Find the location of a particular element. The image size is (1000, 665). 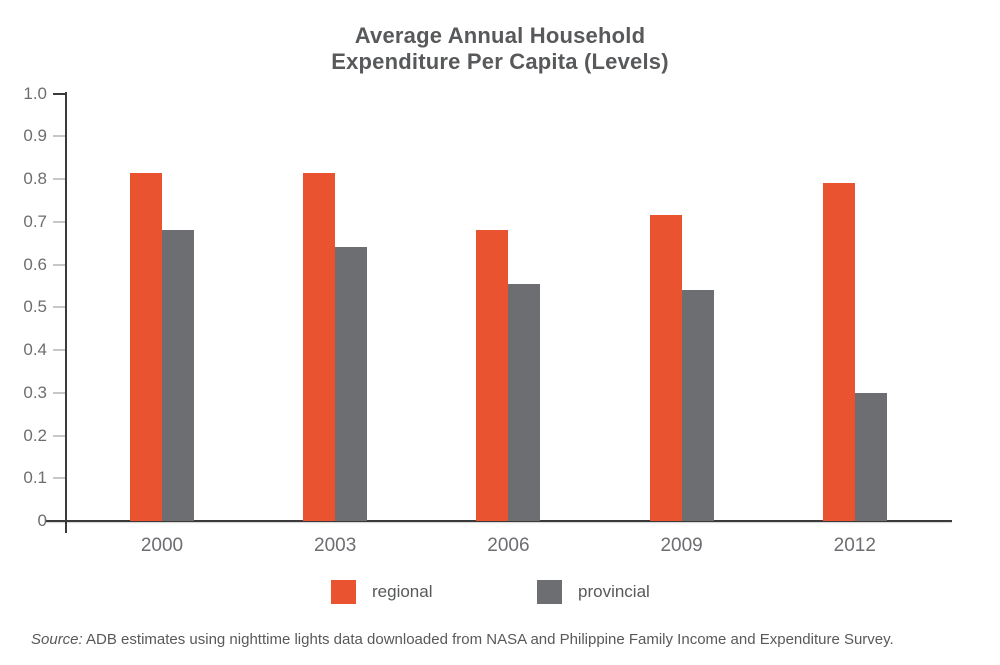

y-tick-label: 0.3 is located at coordinates (35, 392).